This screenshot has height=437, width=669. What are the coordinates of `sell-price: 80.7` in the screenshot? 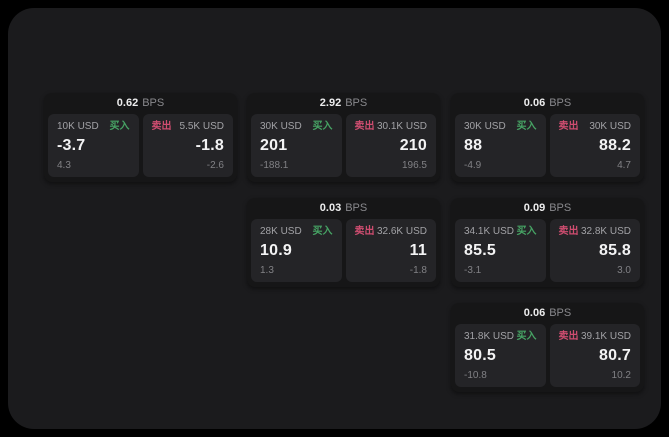 It's located at (615, 355).